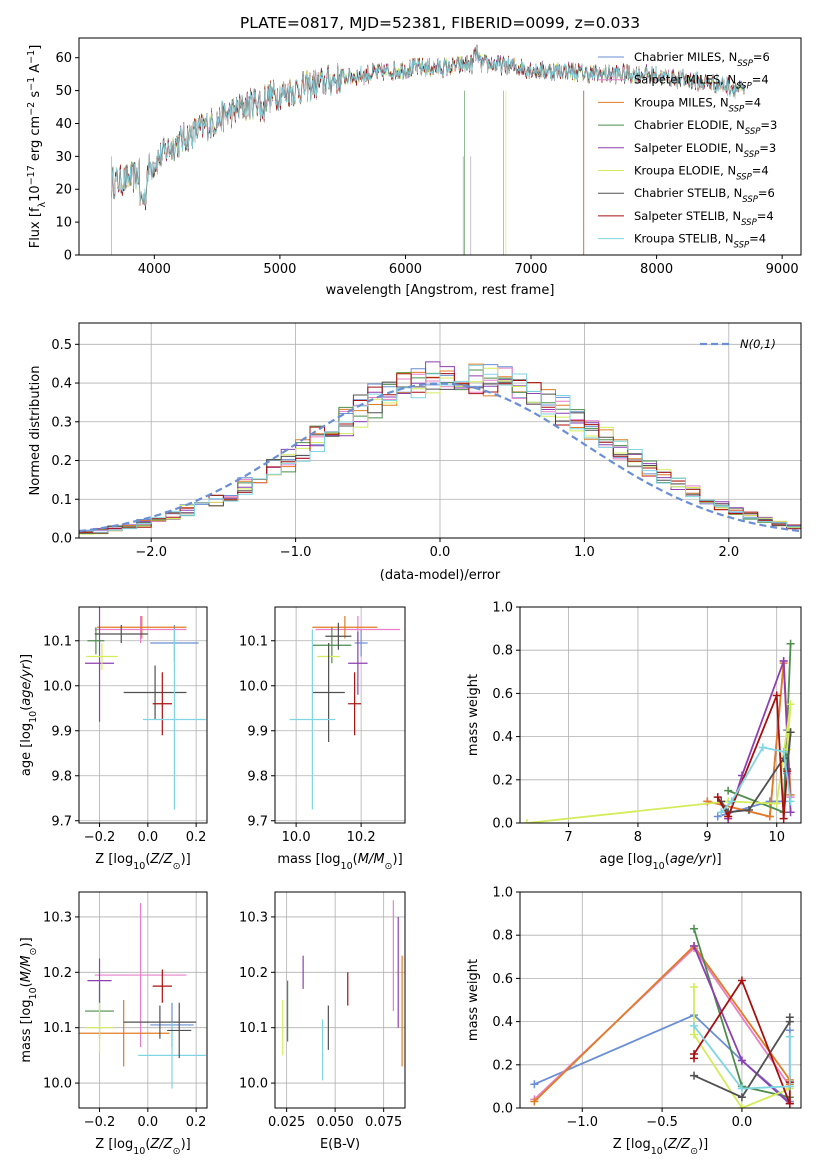 The width and height of the screenshot is (819, 1170). I want to click on x-tick-label: −0.5, so click(662, 1122).